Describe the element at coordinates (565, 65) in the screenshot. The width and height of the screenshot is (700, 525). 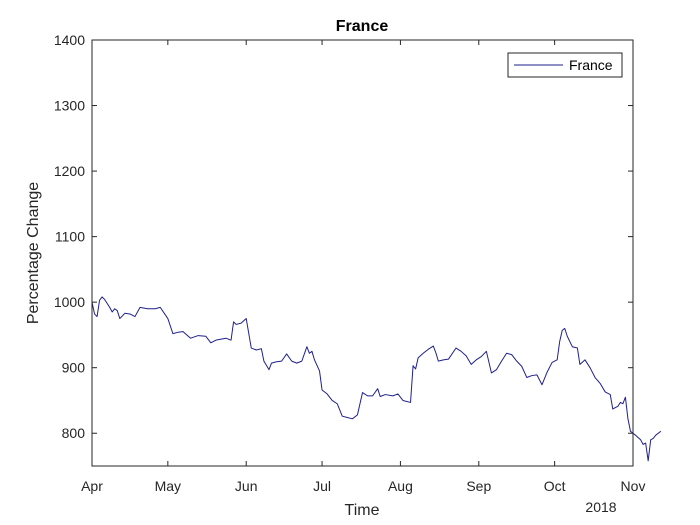
I see `legend: France` at that location.